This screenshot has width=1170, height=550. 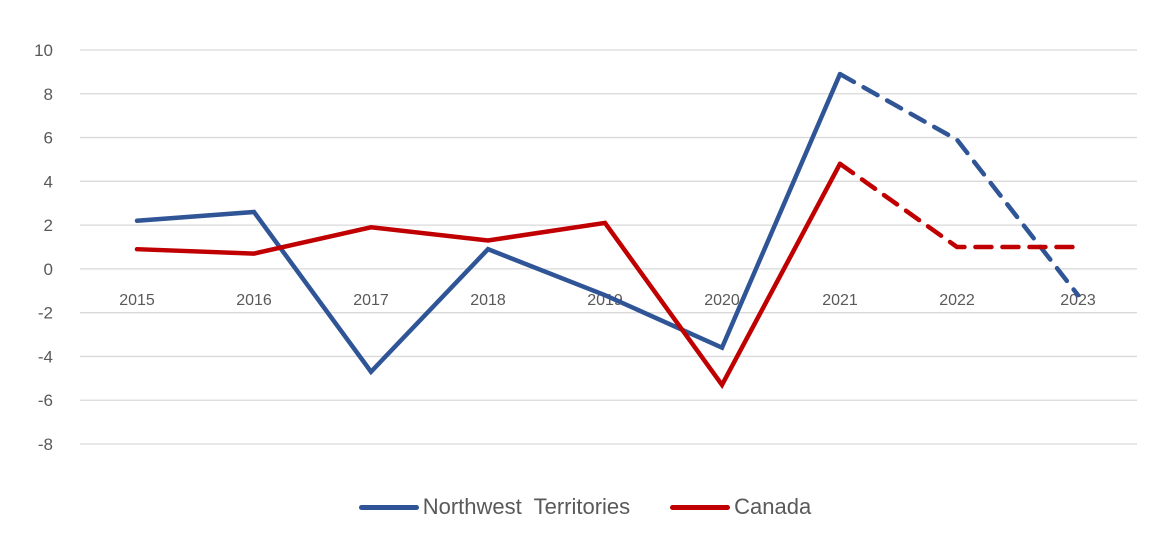 I want to click on x-axis-tick-labels: 2015 2016 2017 2018 2019 2020 2021 2022 2023, so click(x=607, y=300).